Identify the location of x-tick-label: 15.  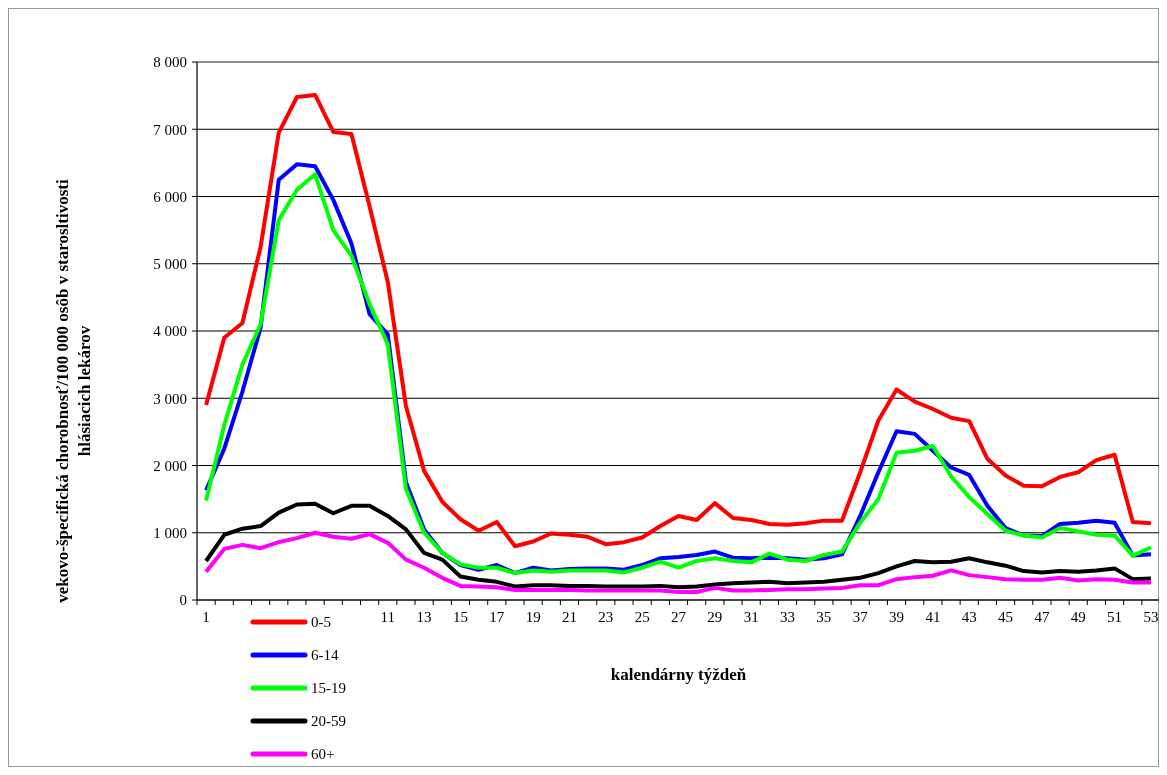
(460, 617).